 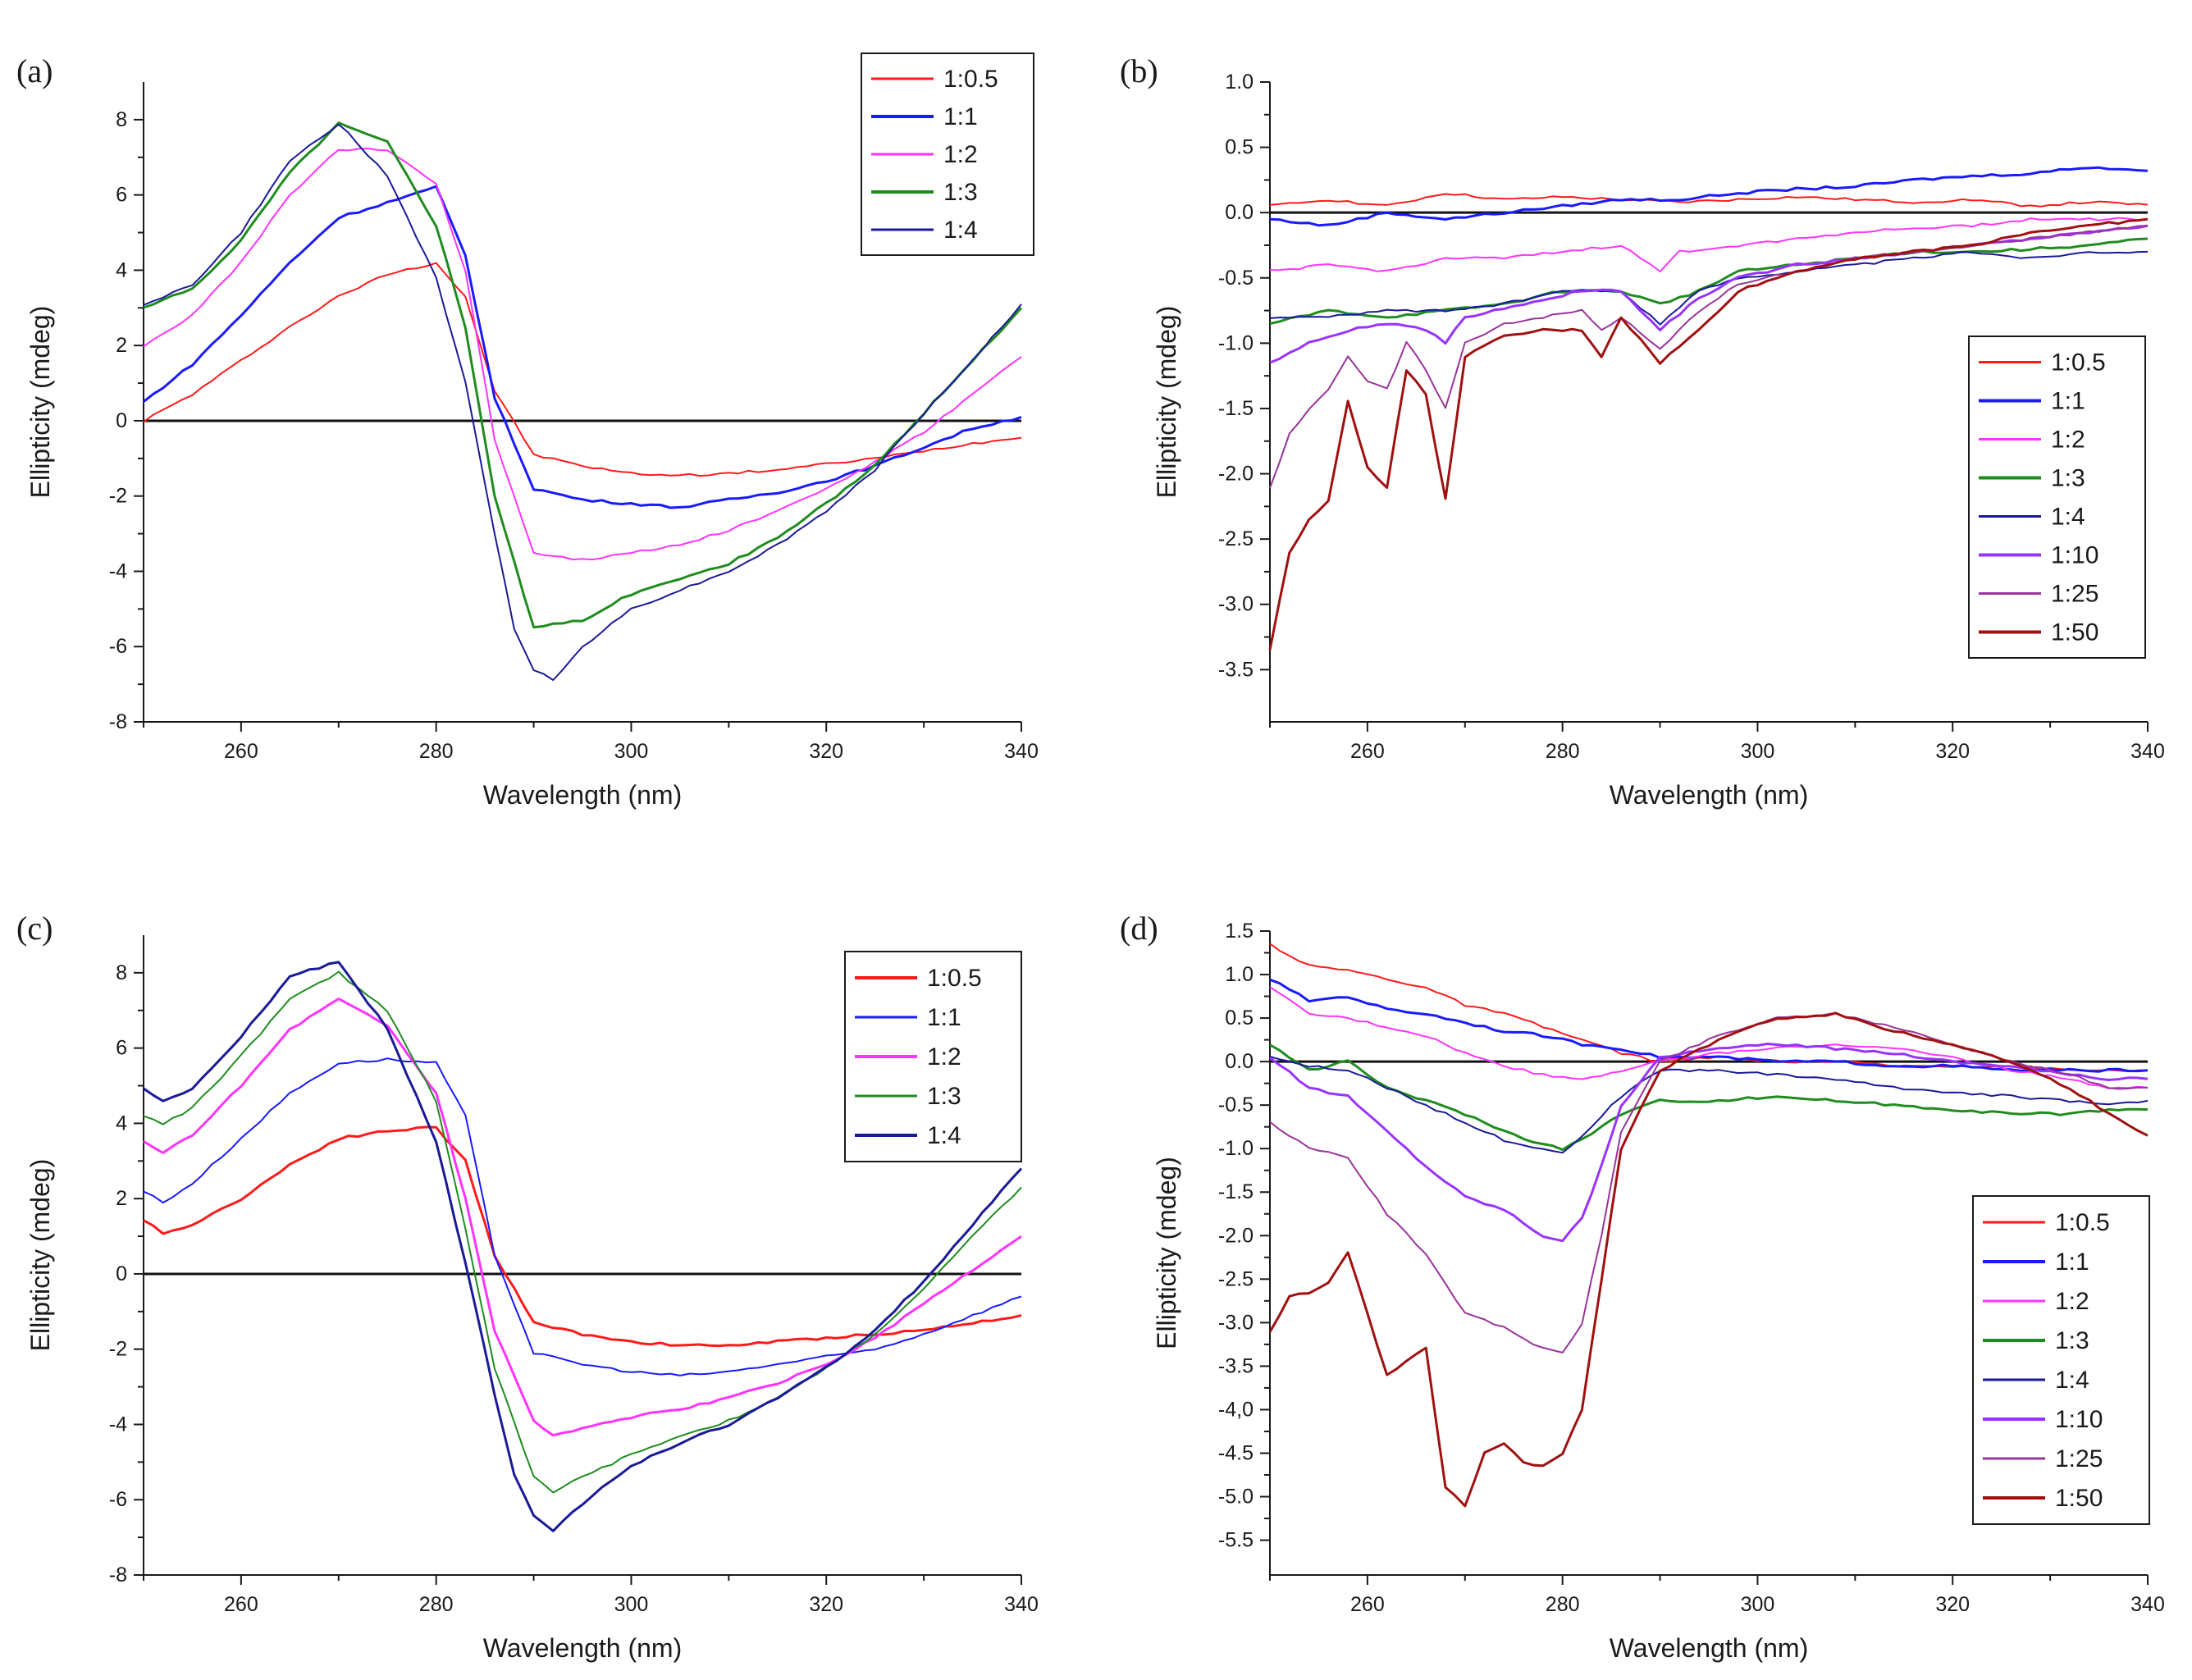 What do you see at coordinates (1166, 1253) in the screenshot?
I see `panel-d-y-axis-title: Ellipticity (mdeg)` at bounding box center [1166, 1253].